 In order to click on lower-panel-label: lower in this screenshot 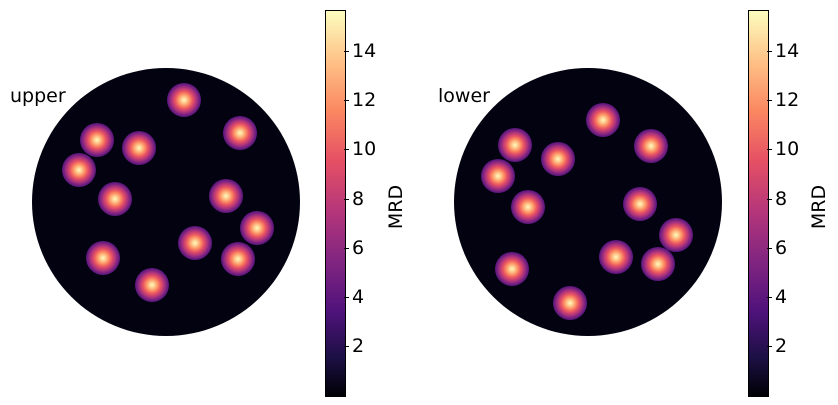, I will do `click(464, 96)`.